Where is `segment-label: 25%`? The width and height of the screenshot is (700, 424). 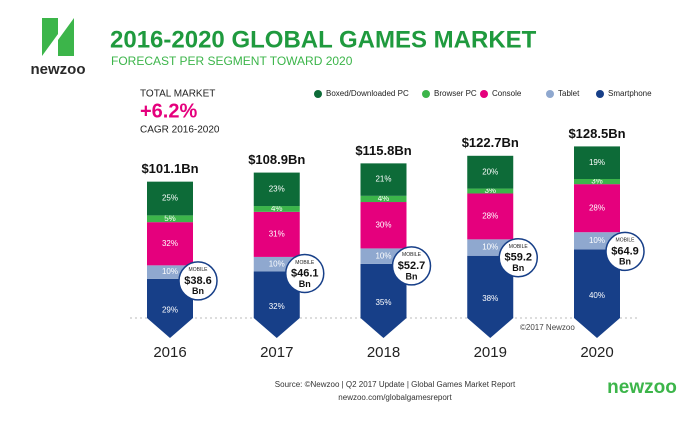 segment-label: 25% is located at coordinates (170, 198).